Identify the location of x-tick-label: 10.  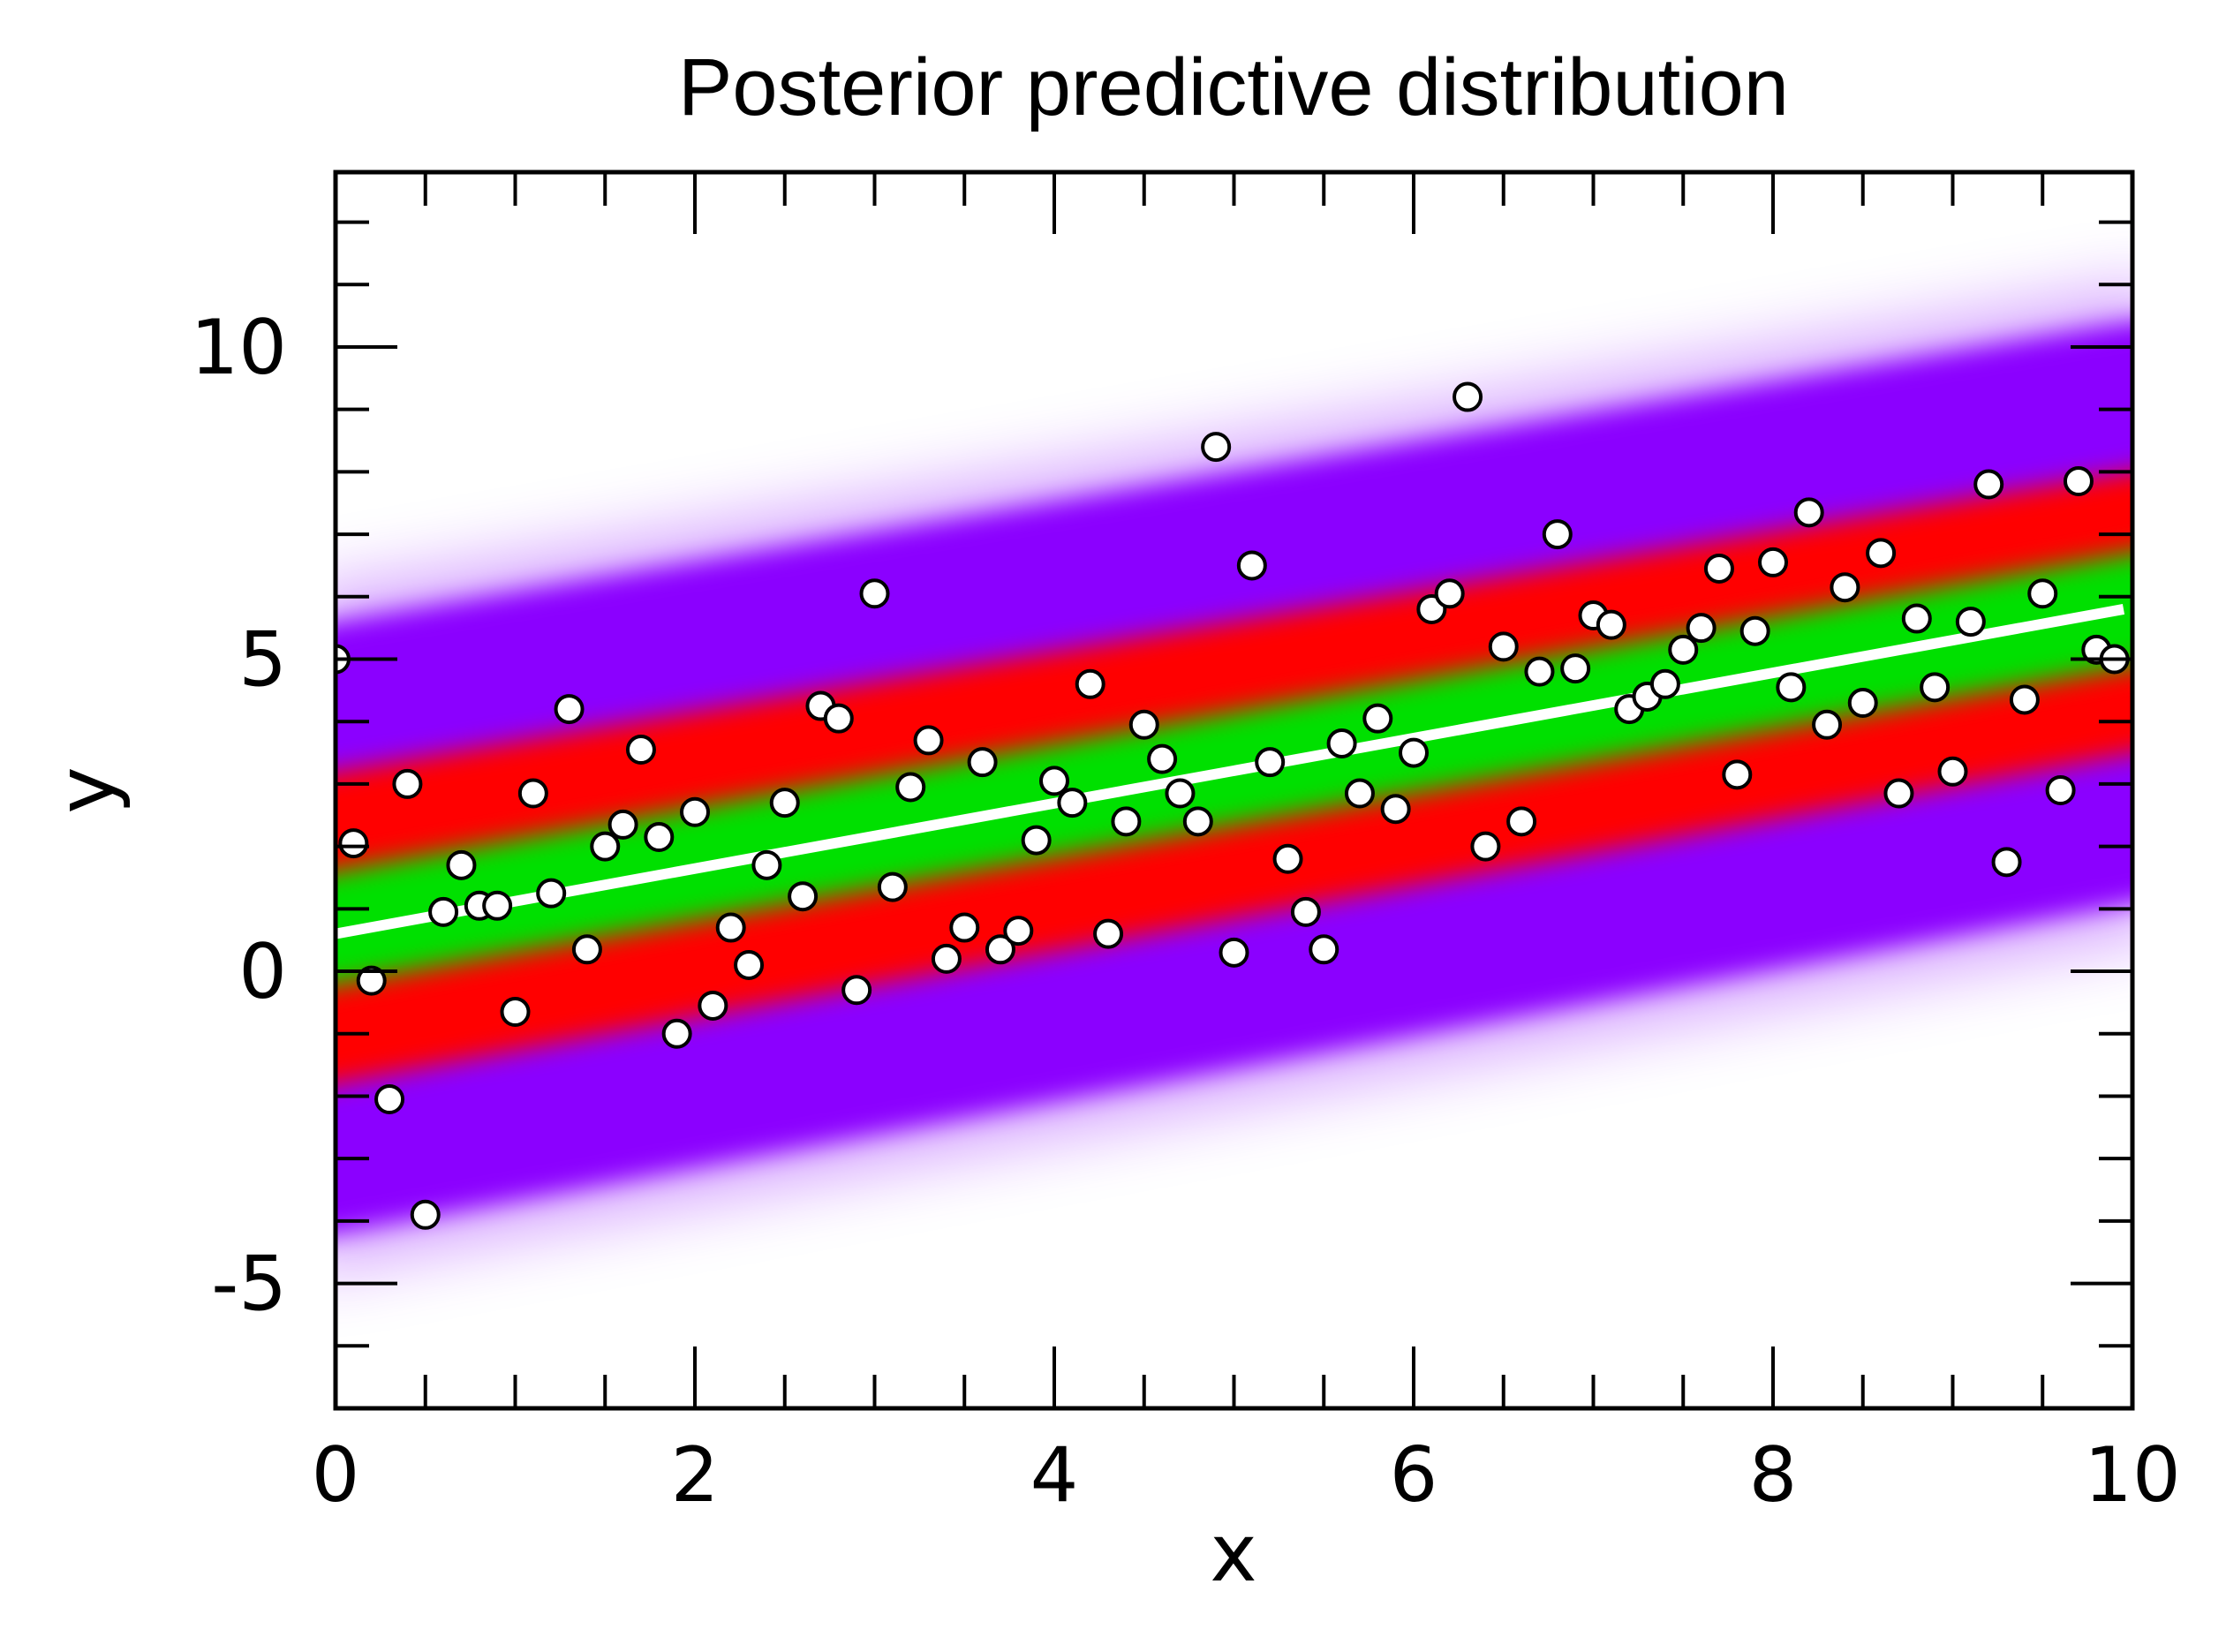
(2132, 1476).